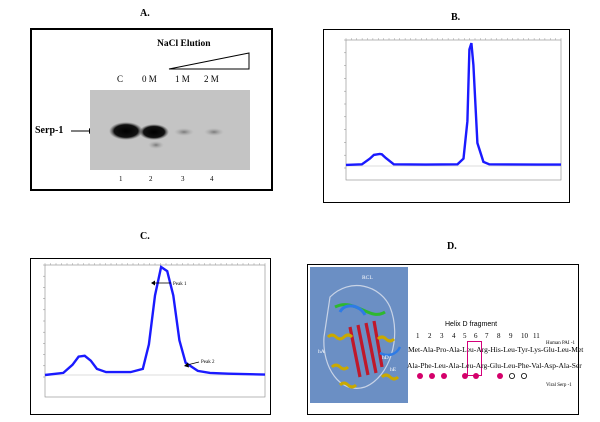 This screenshot has width=600, height=422. I want to click on chart-b, so click(453, 109).